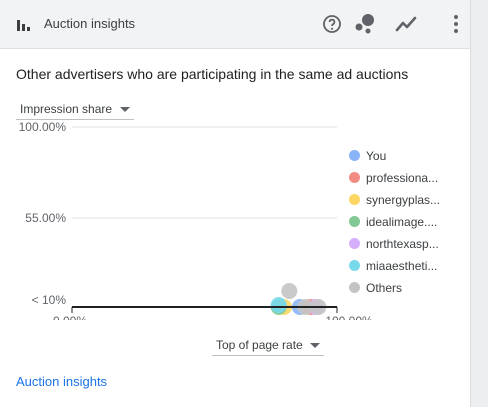  Describe the element at coordinates (384, 288) in the screenshot. I see `legend-label: Others` at that location.